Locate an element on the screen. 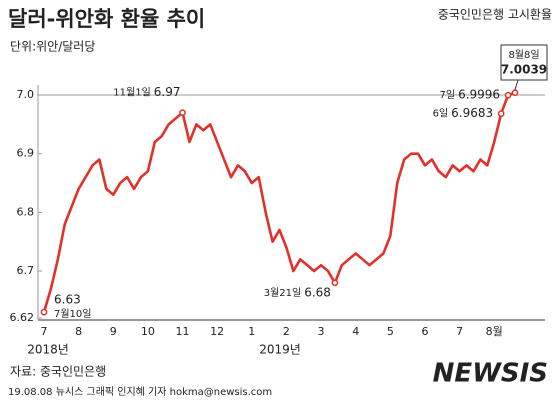  x-tick-label: 9 is located at coordinates (113, 331).